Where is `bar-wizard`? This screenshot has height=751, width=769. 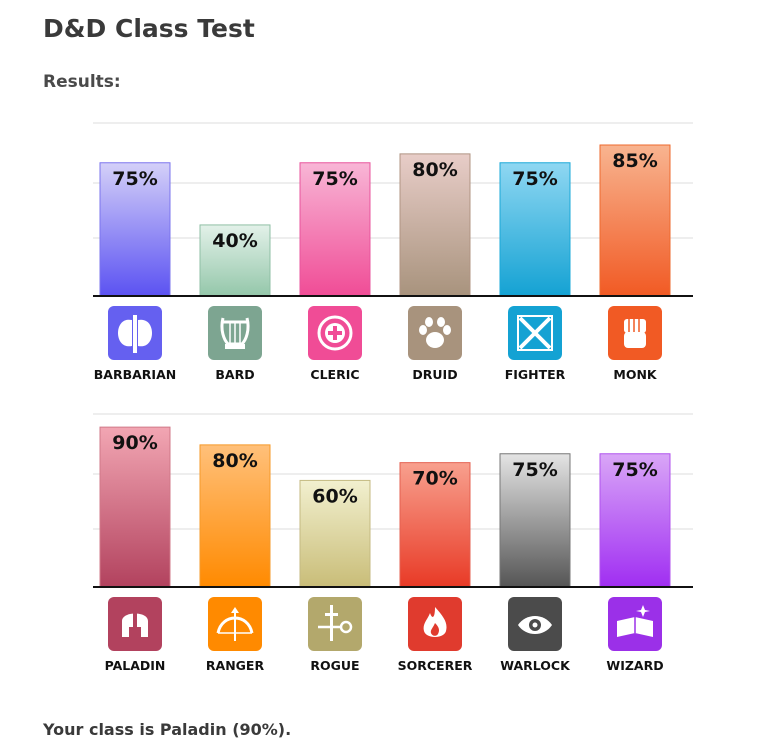 bar-wizard is located at coordinates (635, 520).